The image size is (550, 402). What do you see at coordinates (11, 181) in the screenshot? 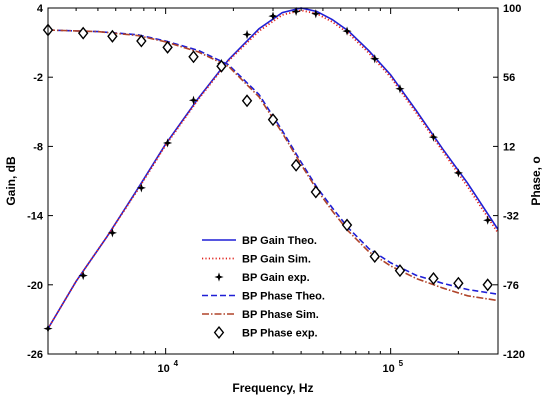
I see `y-axis-label-left: Gain, dB` at bounding box center [11, 181].